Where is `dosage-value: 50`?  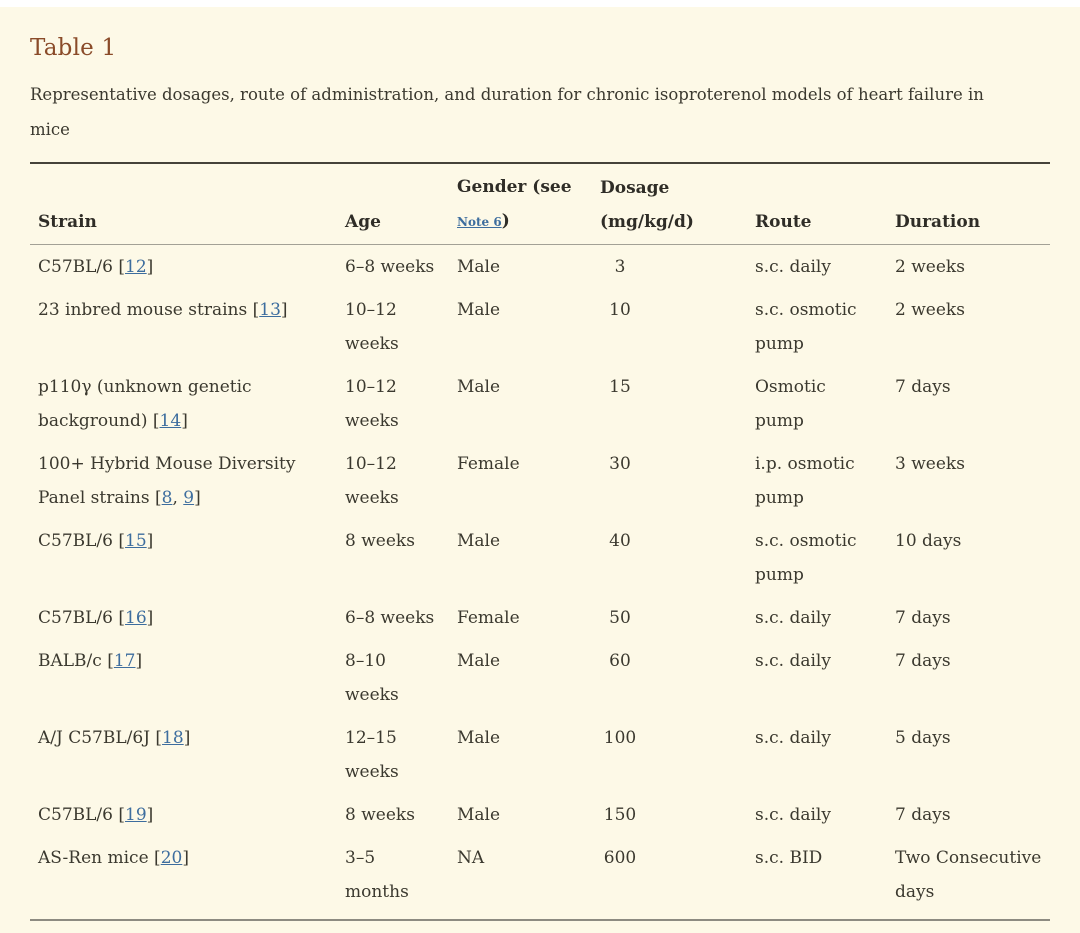
dosage-value: 50 is located at coordinates (620, 618).